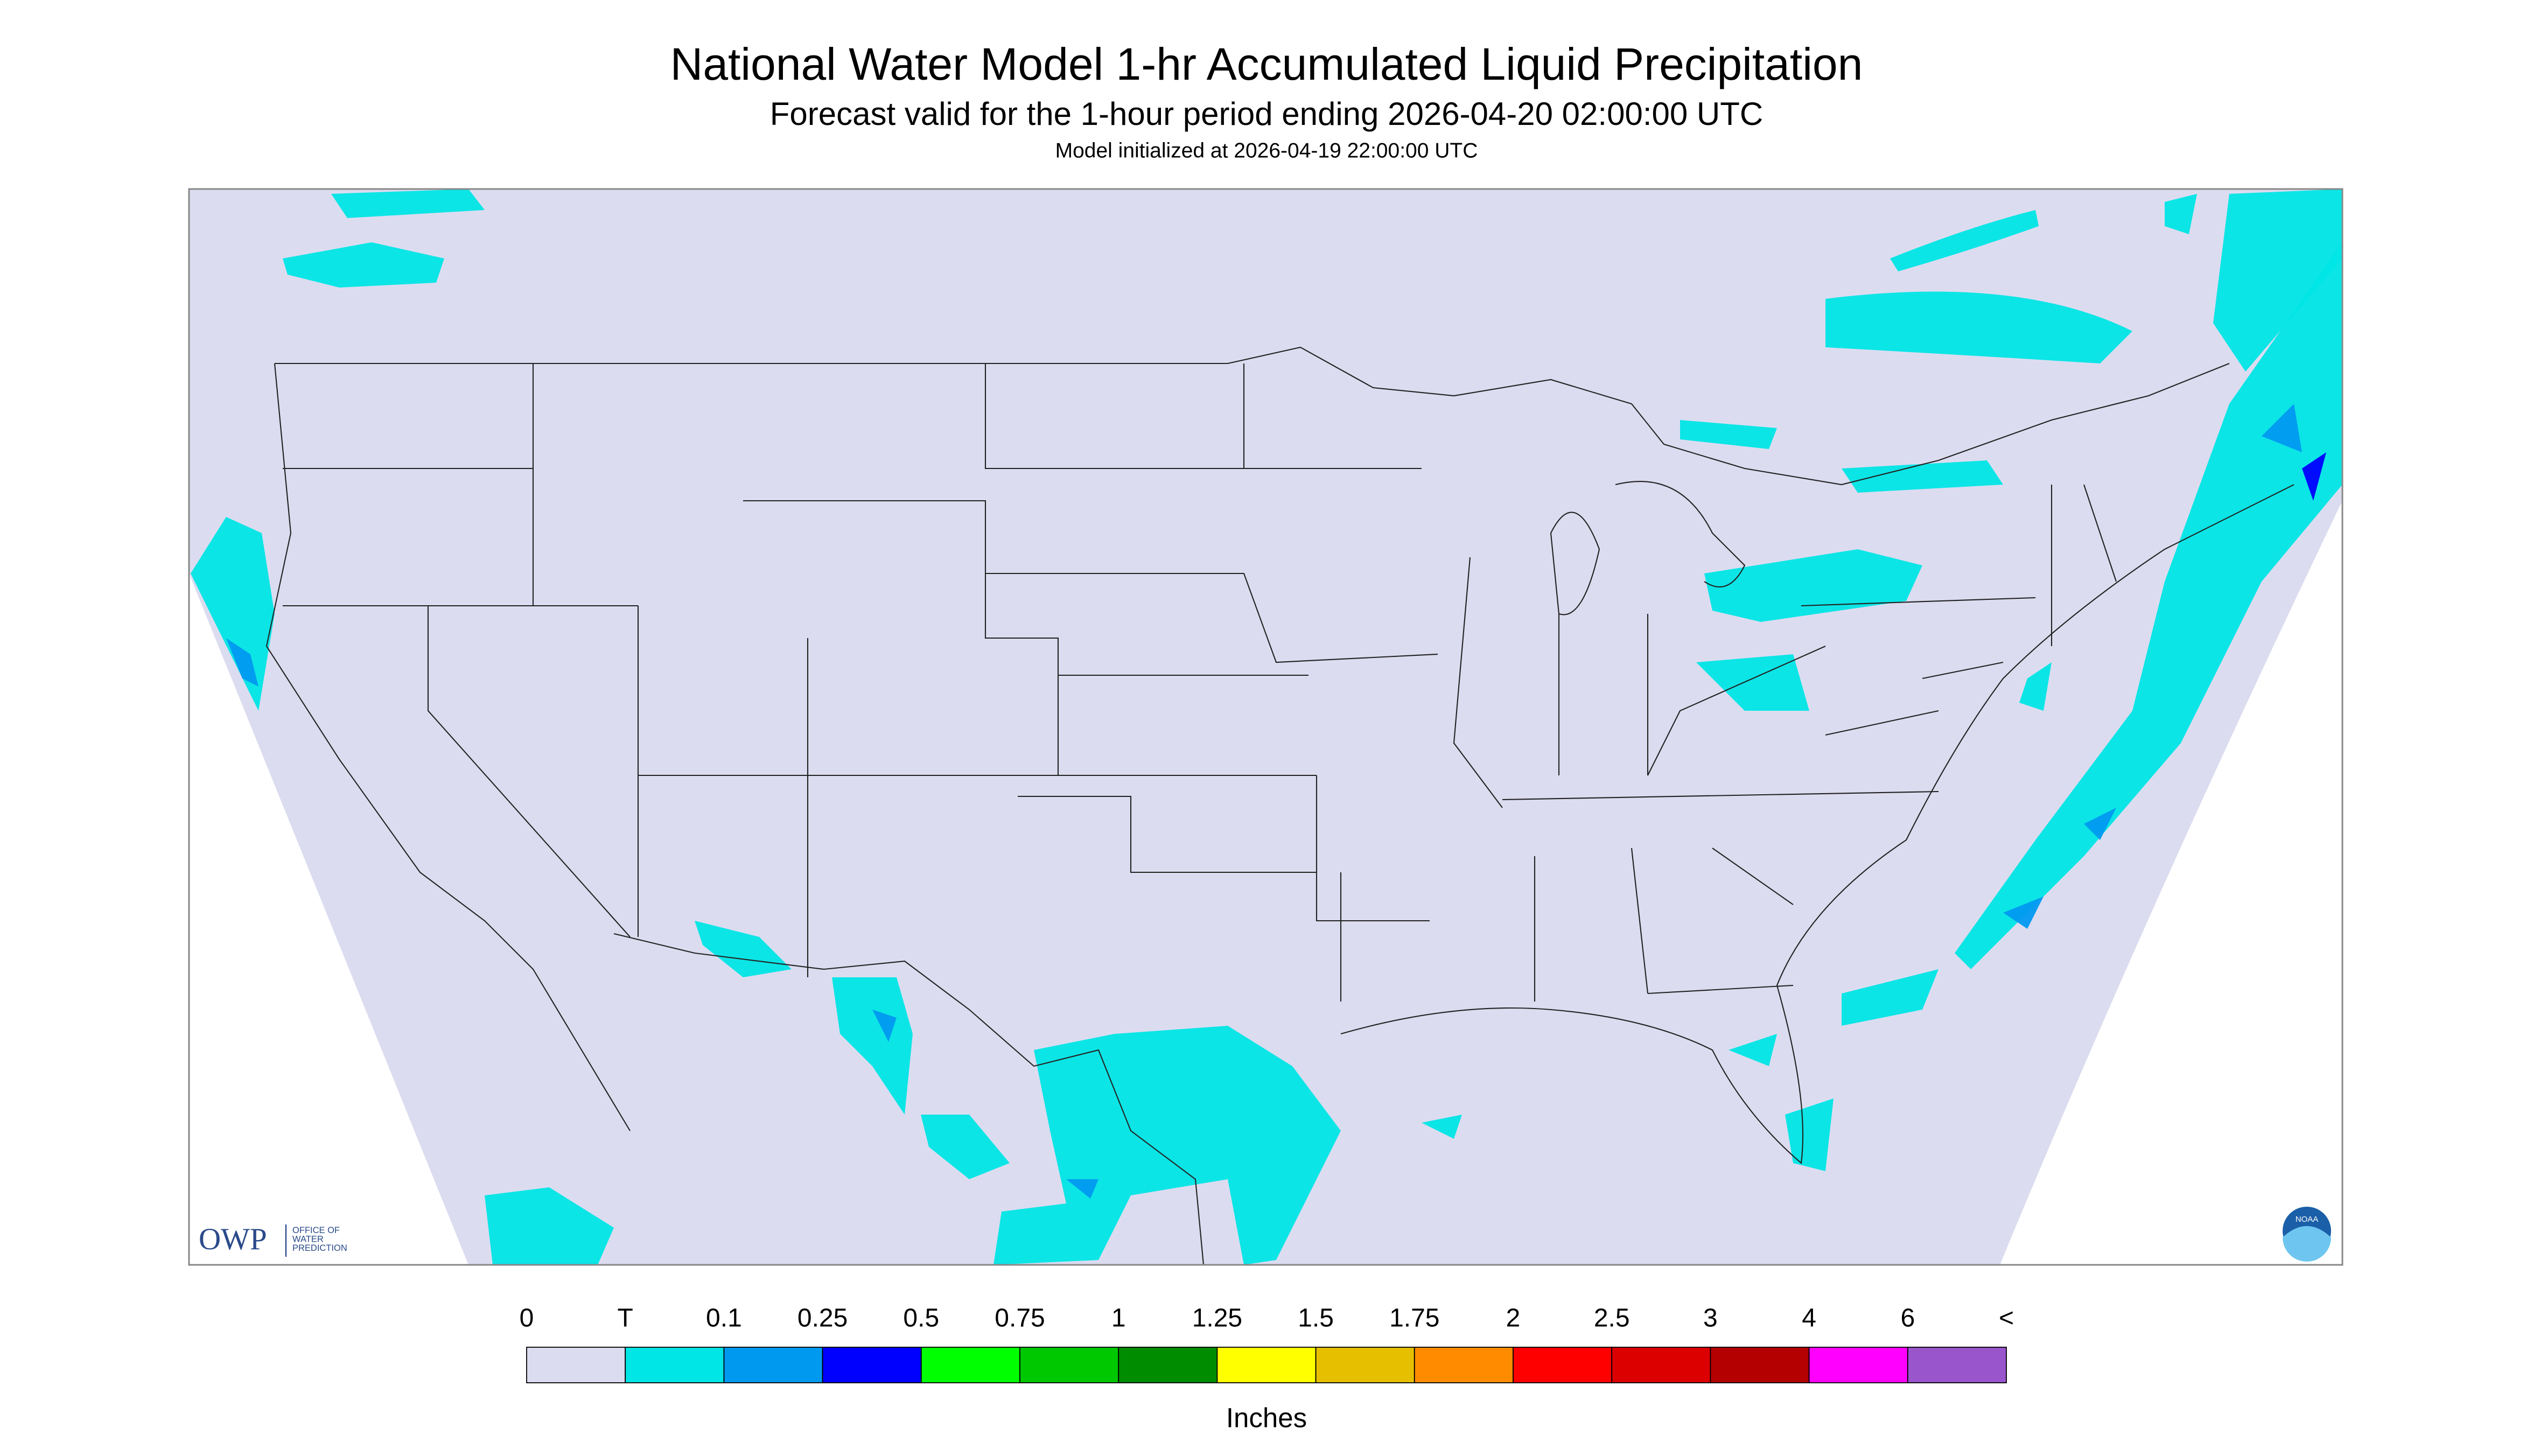  I want to click on owp-line: WATER, so click(308, 1239).